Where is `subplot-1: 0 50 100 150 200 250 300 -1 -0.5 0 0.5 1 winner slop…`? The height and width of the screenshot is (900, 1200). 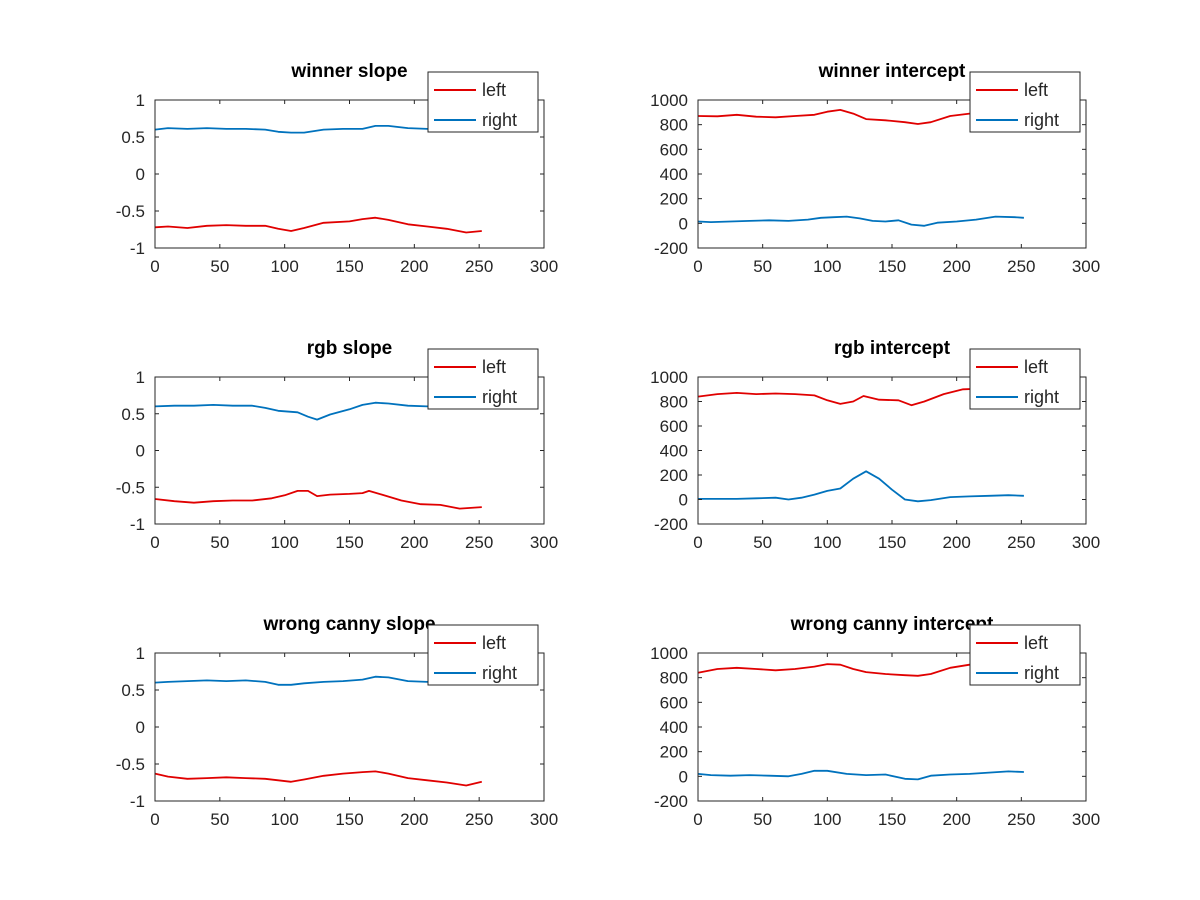
subplot-1: 0 50 100 150 200 250 300 -1 -0.5 0 0.5 1 winner slop… is located at coordinates (337, 168).